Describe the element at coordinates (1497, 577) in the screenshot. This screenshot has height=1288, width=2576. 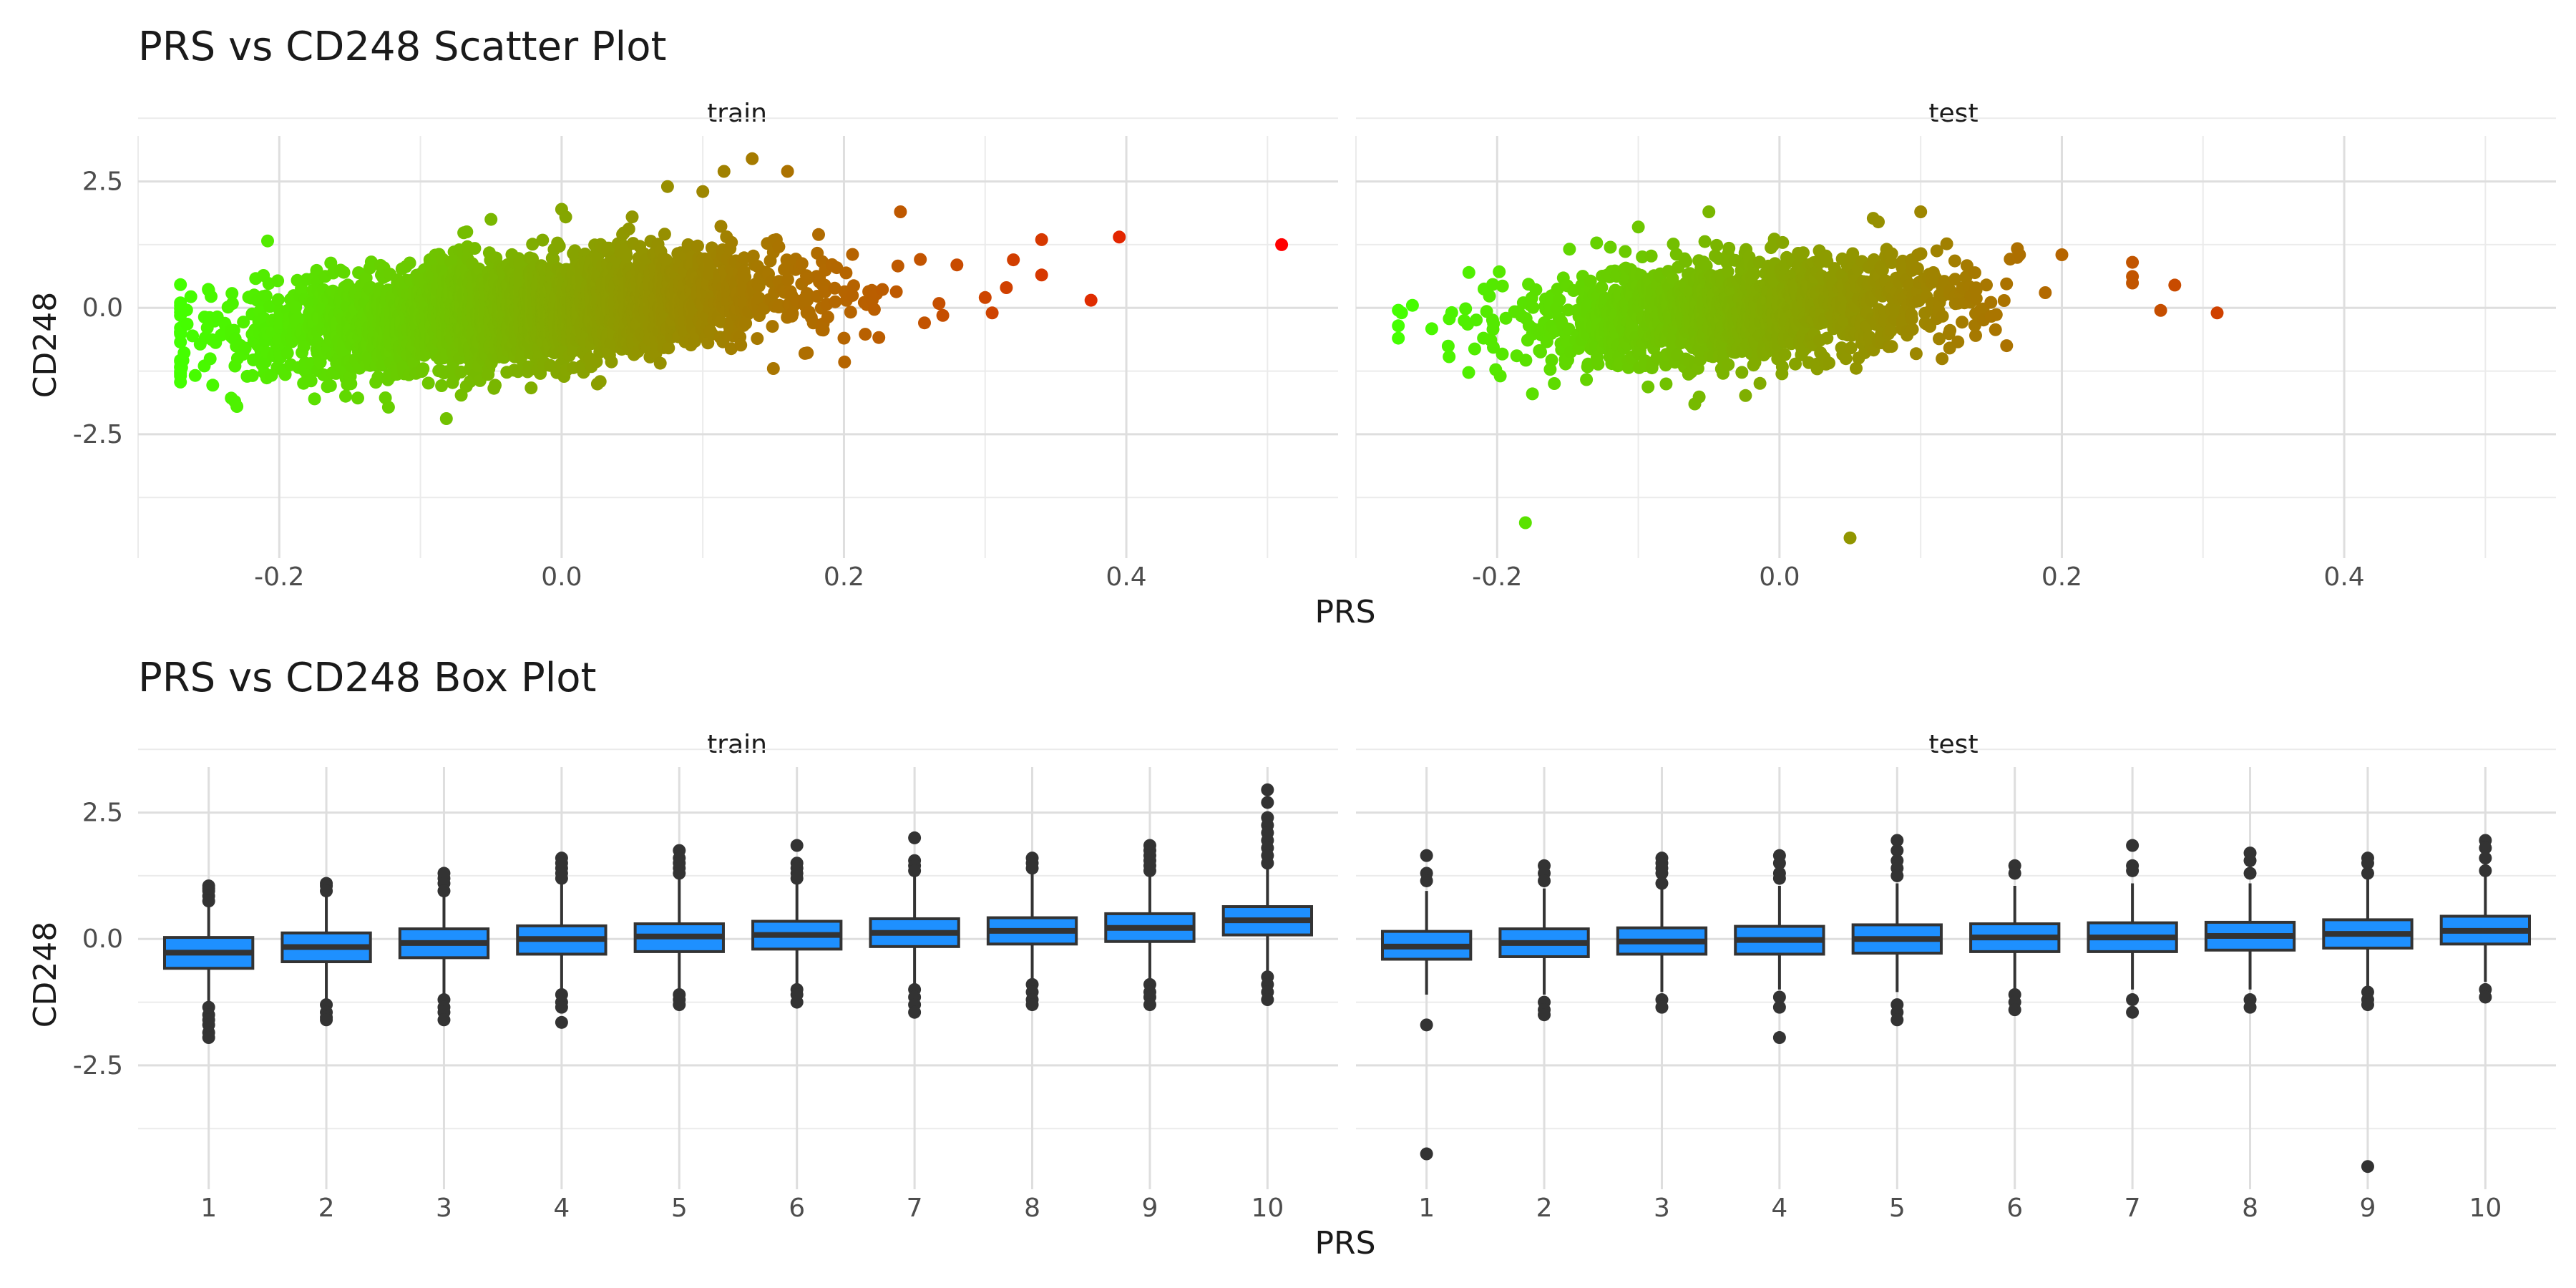
I see `scatter-x-tick-label: -0.2` at that location.